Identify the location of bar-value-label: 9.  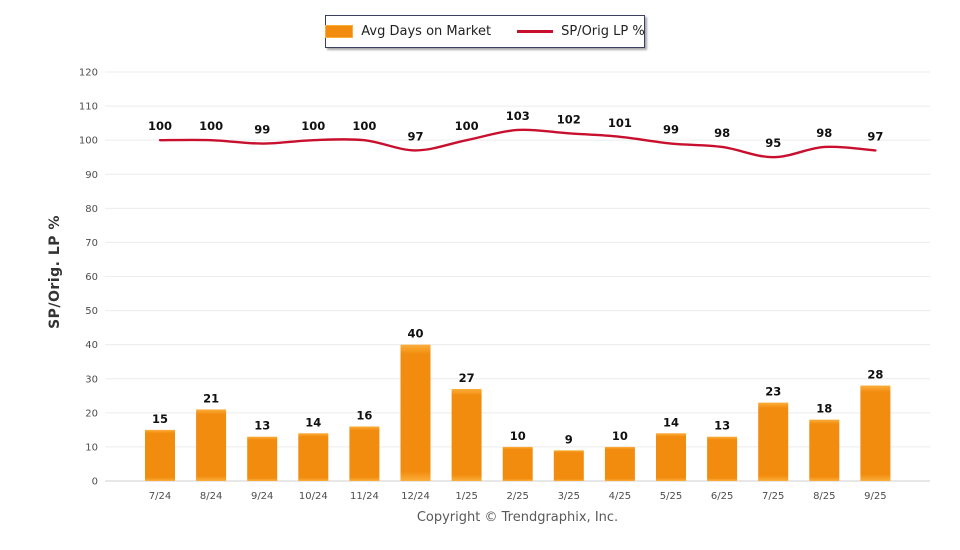
(569, 439).